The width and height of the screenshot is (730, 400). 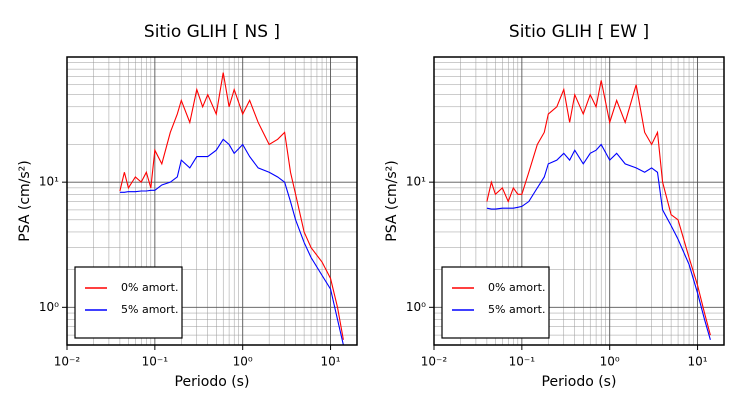 What do you see at coordinates (579, 32) in the screenshot?
I see `chart-title: Sitio GLIH [ EW ]` at bounding box center [579, 32].